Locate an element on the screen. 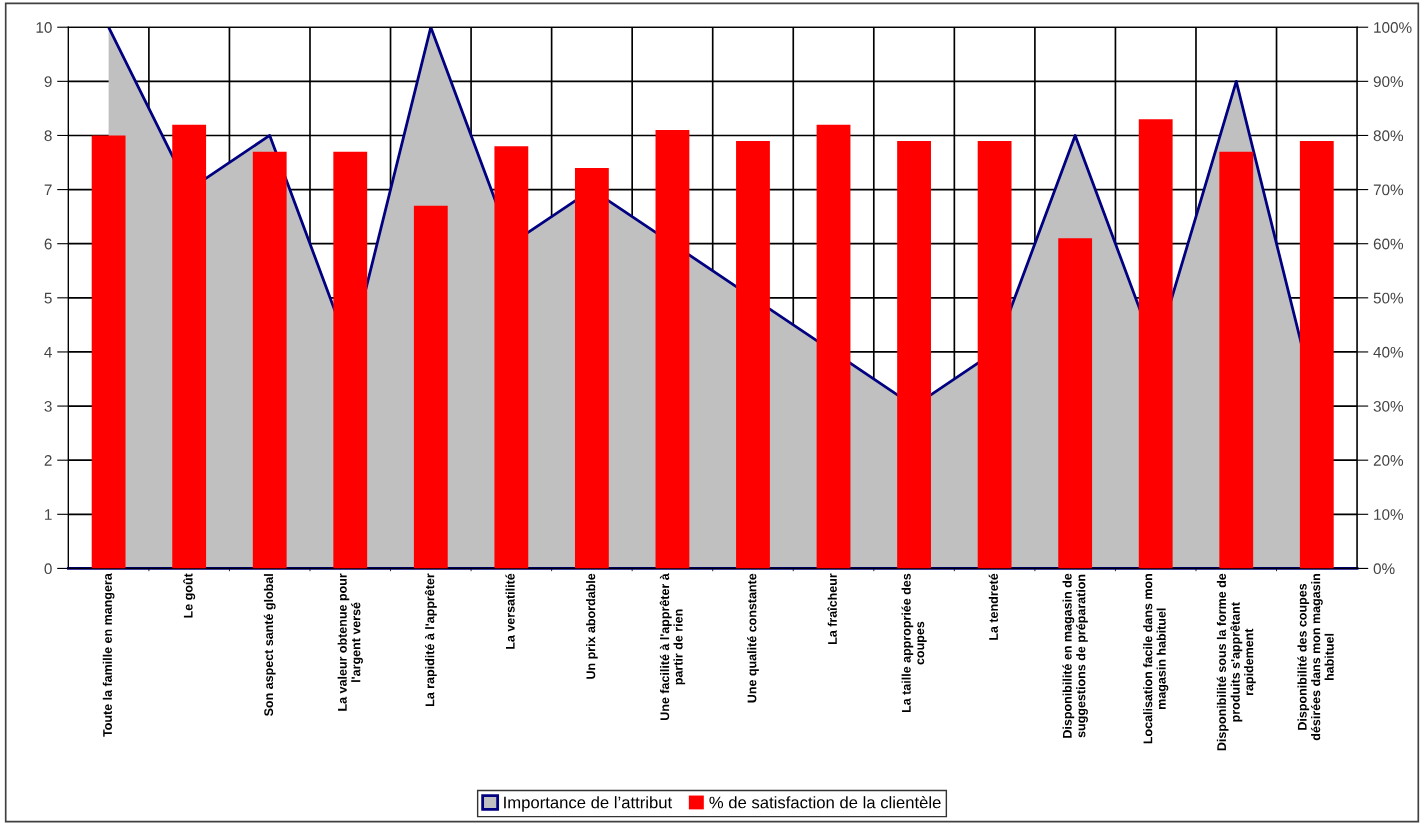  y-tick-label: 9 is located at coordinates (48, 82).